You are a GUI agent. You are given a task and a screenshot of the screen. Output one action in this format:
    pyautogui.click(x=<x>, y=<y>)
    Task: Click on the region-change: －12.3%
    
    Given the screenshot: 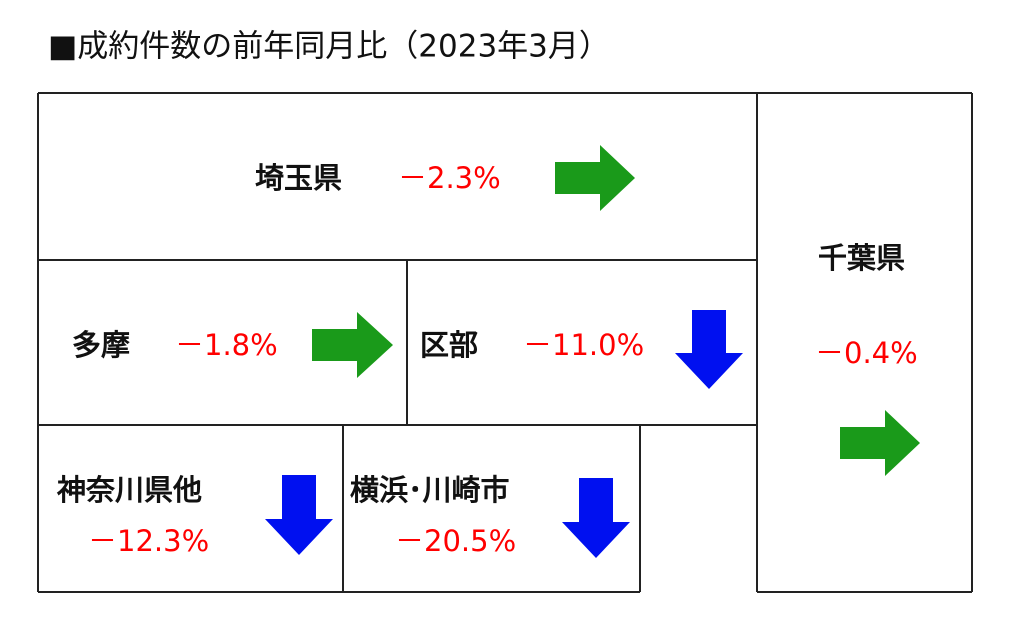 What is the action you would take?
    pyautogui.click(x=148, y=541)
    